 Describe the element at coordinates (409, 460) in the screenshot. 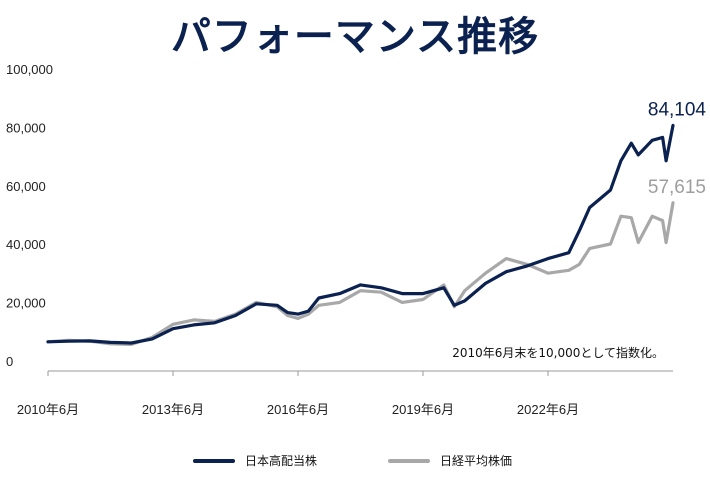

I see `legend-swatch-nikkei` at that location.